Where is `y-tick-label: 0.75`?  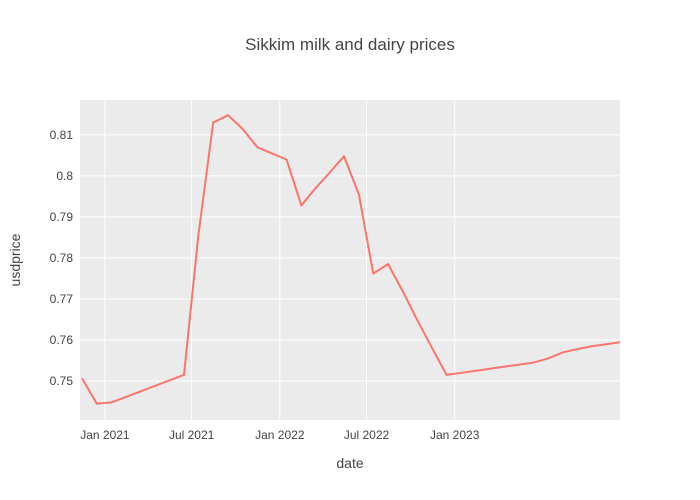 y-tick-label: 0.75 is located at coordinates (62, 381).